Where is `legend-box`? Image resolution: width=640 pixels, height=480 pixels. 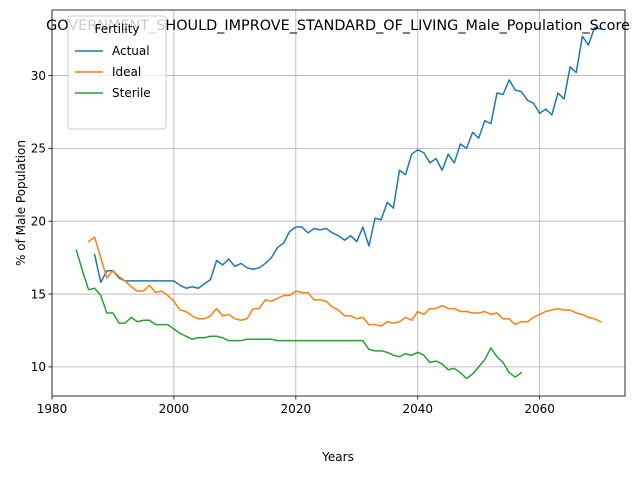 legend-box is located at coordinates (117, 72).